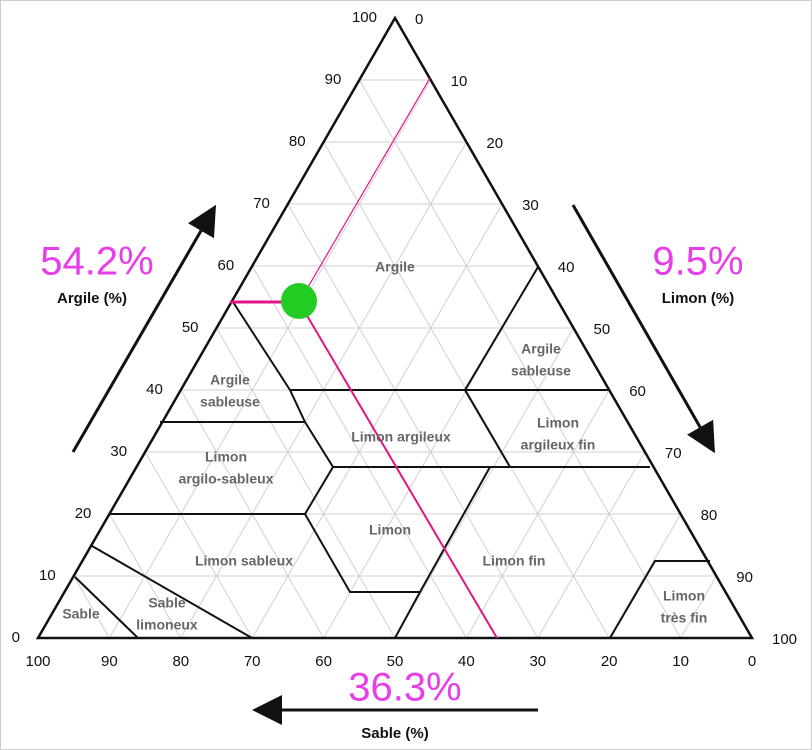 Image resolution: width=812 pixels, height=750 pixels. I want to click on sample-point, so click(299, 301).